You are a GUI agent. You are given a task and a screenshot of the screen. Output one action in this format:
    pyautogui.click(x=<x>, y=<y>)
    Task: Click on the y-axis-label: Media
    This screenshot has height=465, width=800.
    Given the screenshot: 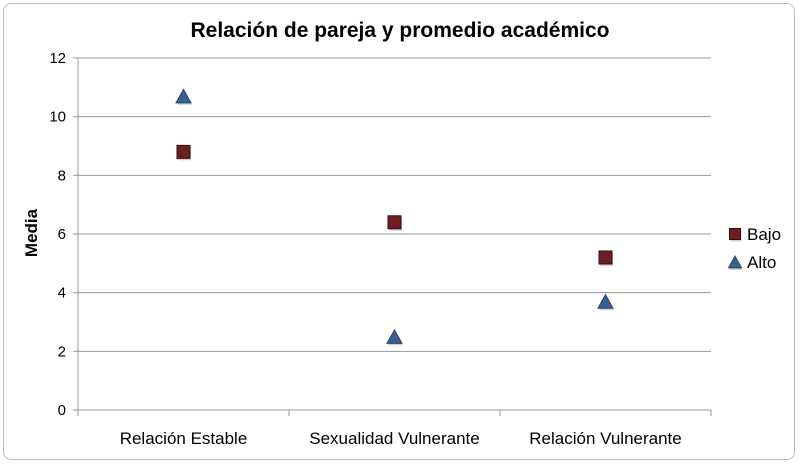 What is the action you would take?
    pyautogui.click(x=31, y=232)
    